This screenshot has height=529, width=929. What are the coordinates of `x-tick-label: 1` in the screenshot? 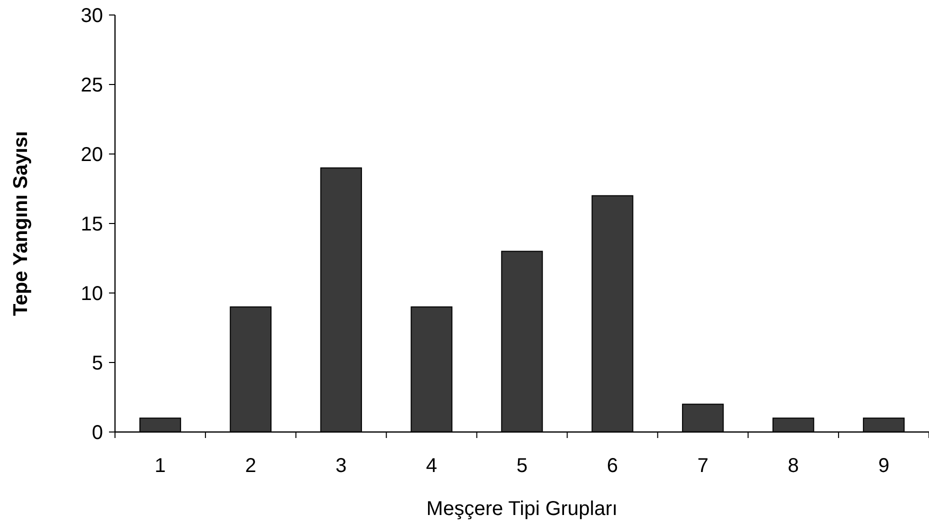 It's located at (160, 466).